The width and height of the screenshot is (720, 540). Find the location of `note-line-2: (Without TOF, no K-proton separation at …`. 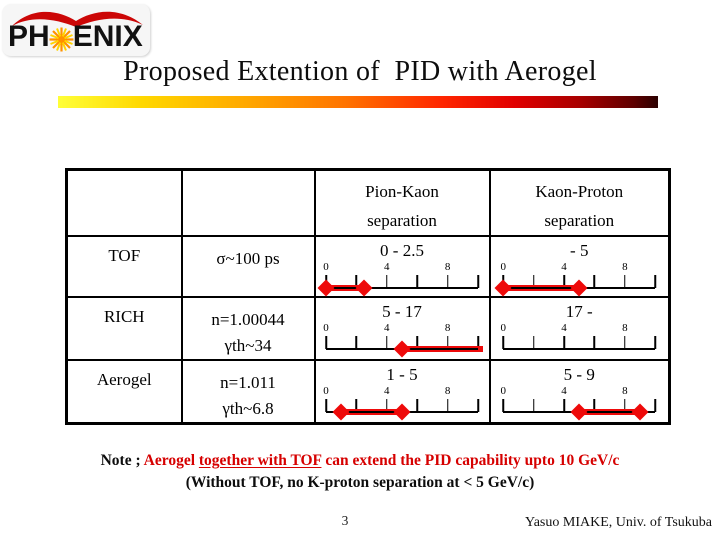

note-line-2: (Without TOF, no K-proton separation at … is located at coordinates (360, 482).